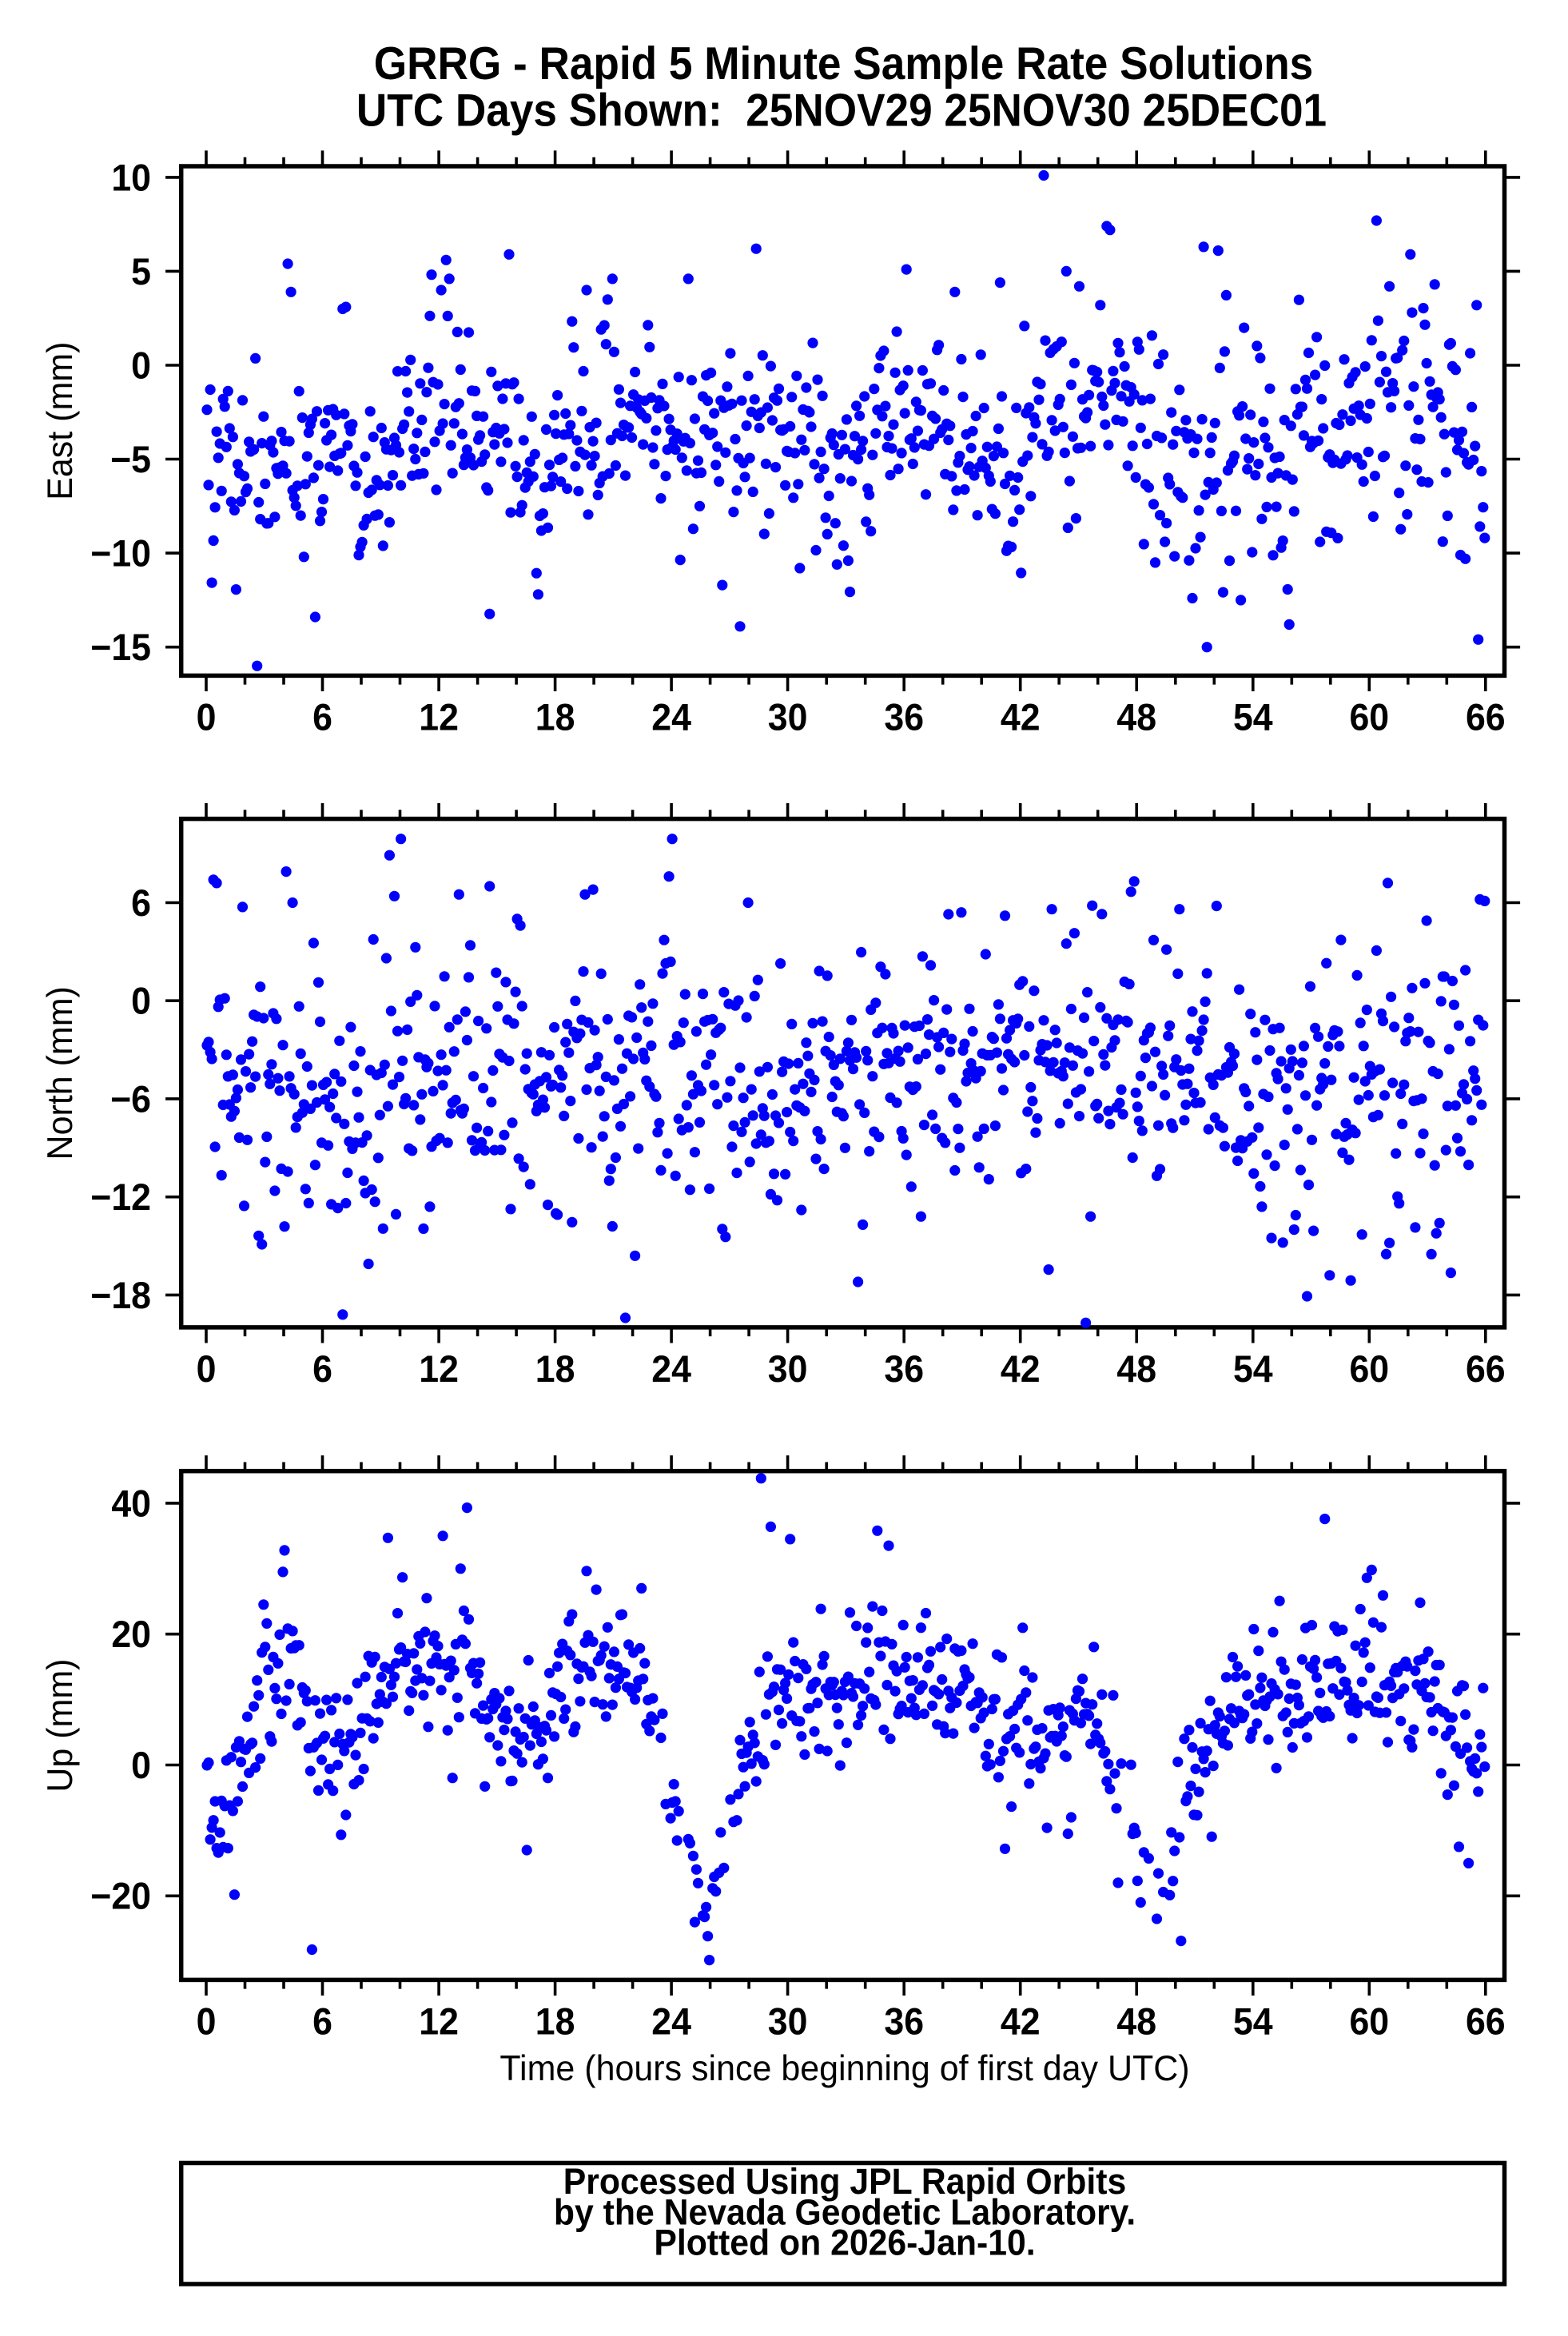 Image resolution: width=1568 pixels, height=2336 pixels. I want to click on svg-text: 10, so click(131, 177).